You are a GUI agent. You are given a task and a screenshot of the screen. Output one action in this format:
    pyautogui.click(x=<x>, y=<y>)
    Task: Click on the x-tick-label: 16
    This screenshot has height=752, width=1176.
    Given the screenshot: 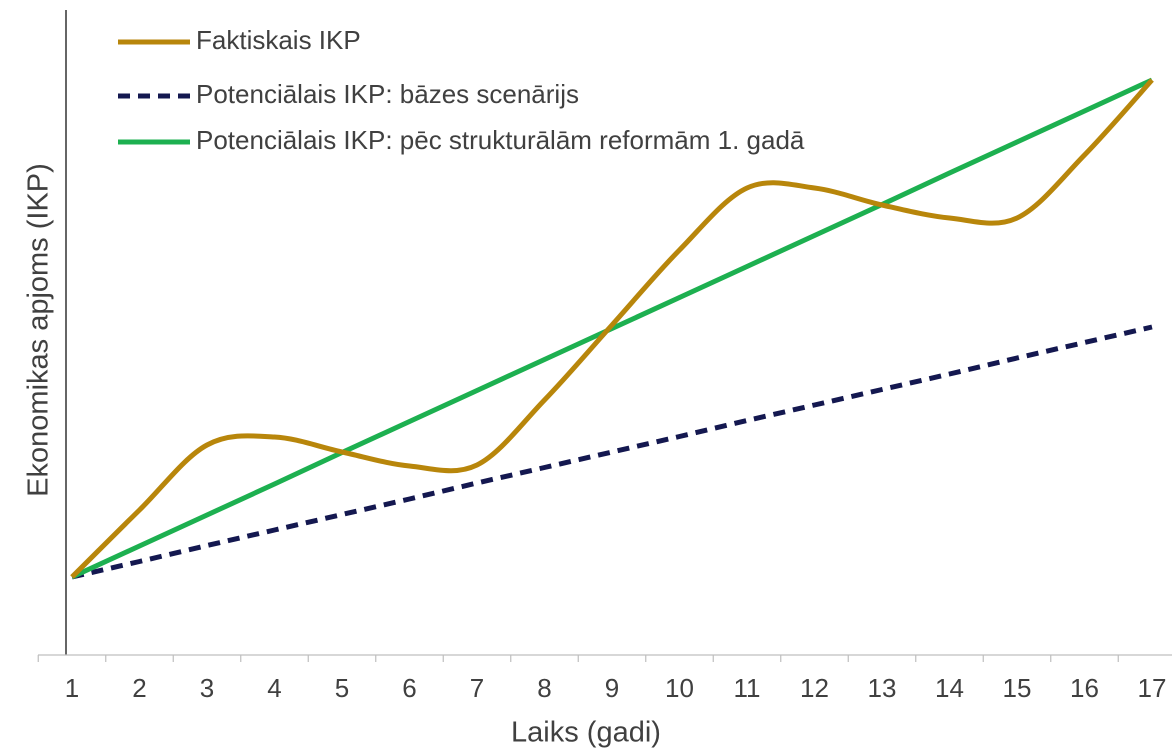 What is the action you would take?
    pyautogui.click(x=1084, y=688)
    